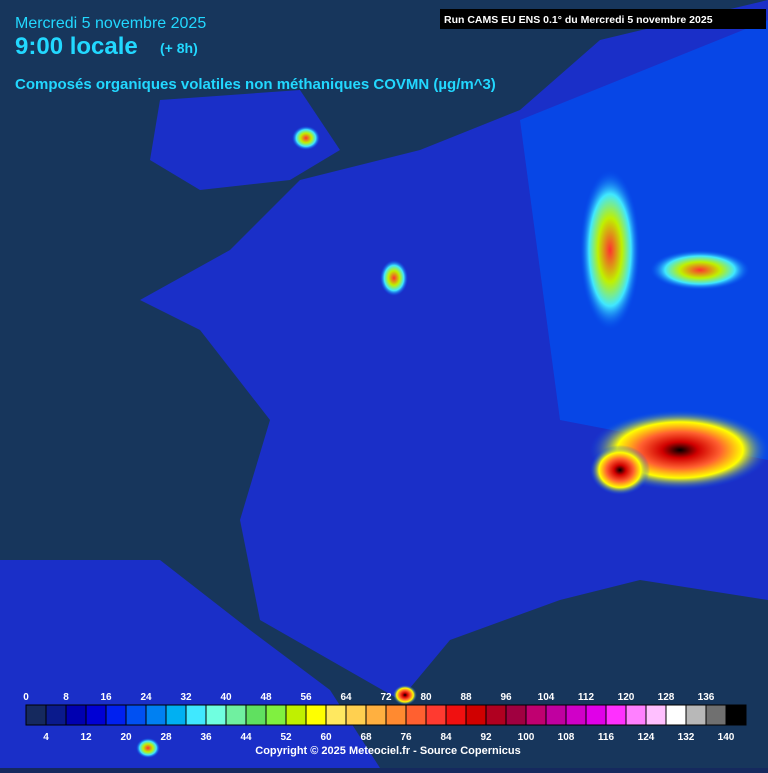 The image size is (768, 773). Describe the element at coordinates (406, 737) in the screenshot. I see `legend-label: 76` at that location.